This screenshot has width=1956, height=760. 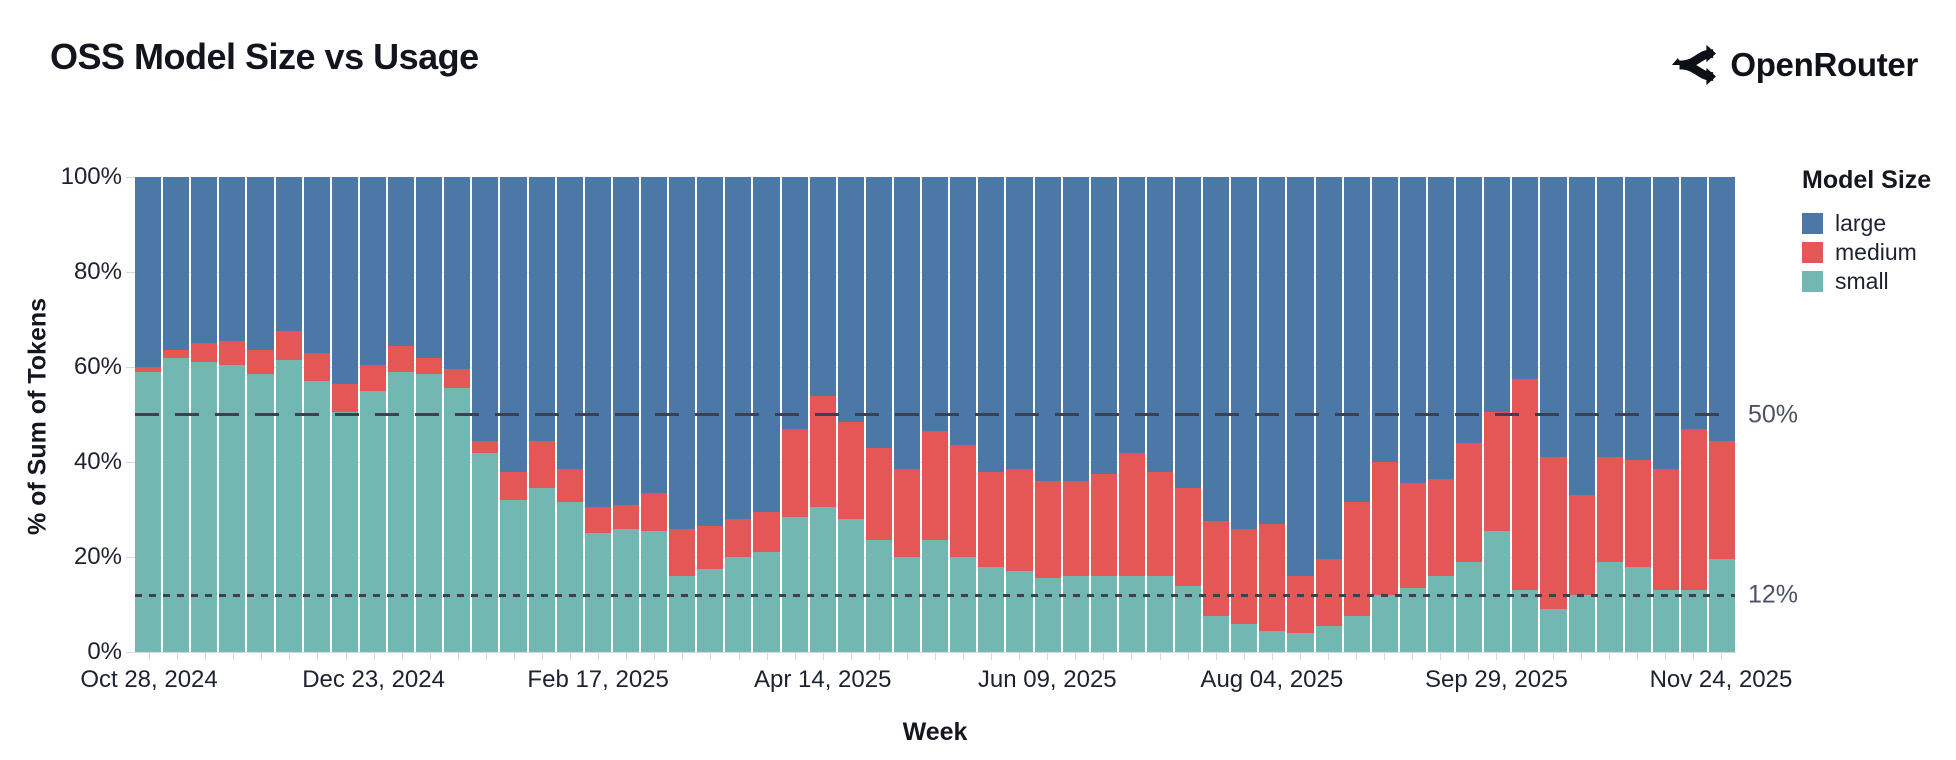 I want to click on bar-week-Oct-27-2025, so click(x=1609, y=414).